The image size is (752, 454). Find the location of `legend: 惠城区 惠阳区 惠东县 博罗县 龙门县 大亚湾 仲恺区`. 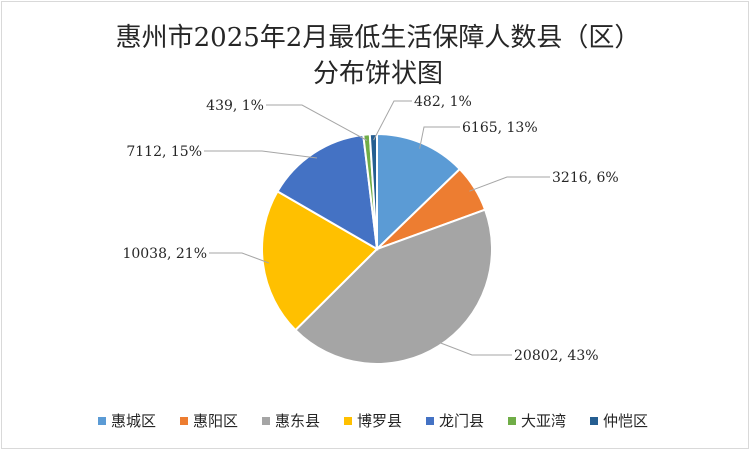

legend: 惠城区 惠阳区 惠东县 博罗县 龙门县 大亚湾 仲恺区 is located at coordinates (373, 421).